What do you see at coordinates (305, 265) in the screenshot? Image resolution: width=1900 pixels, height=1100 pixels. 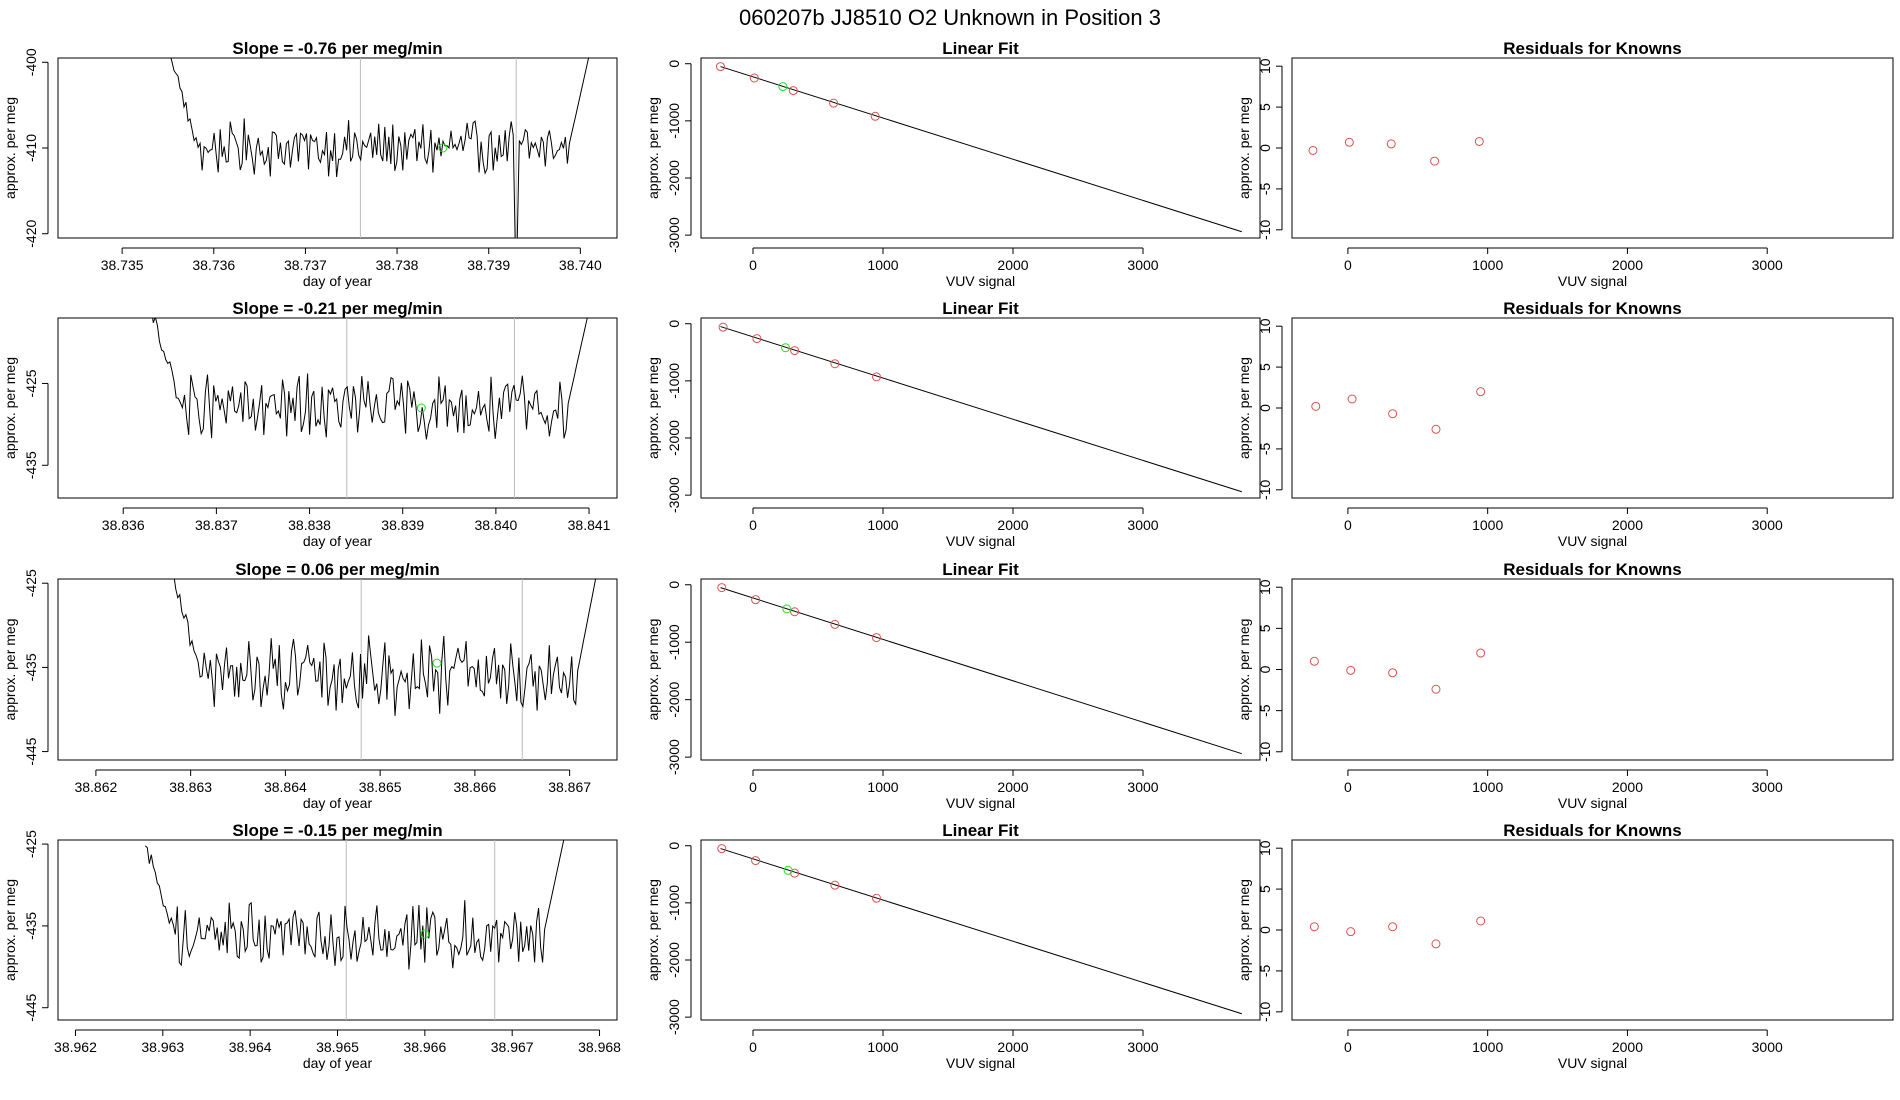 I see `x-tick-label: 38.737` at bounding box center [305, 265].